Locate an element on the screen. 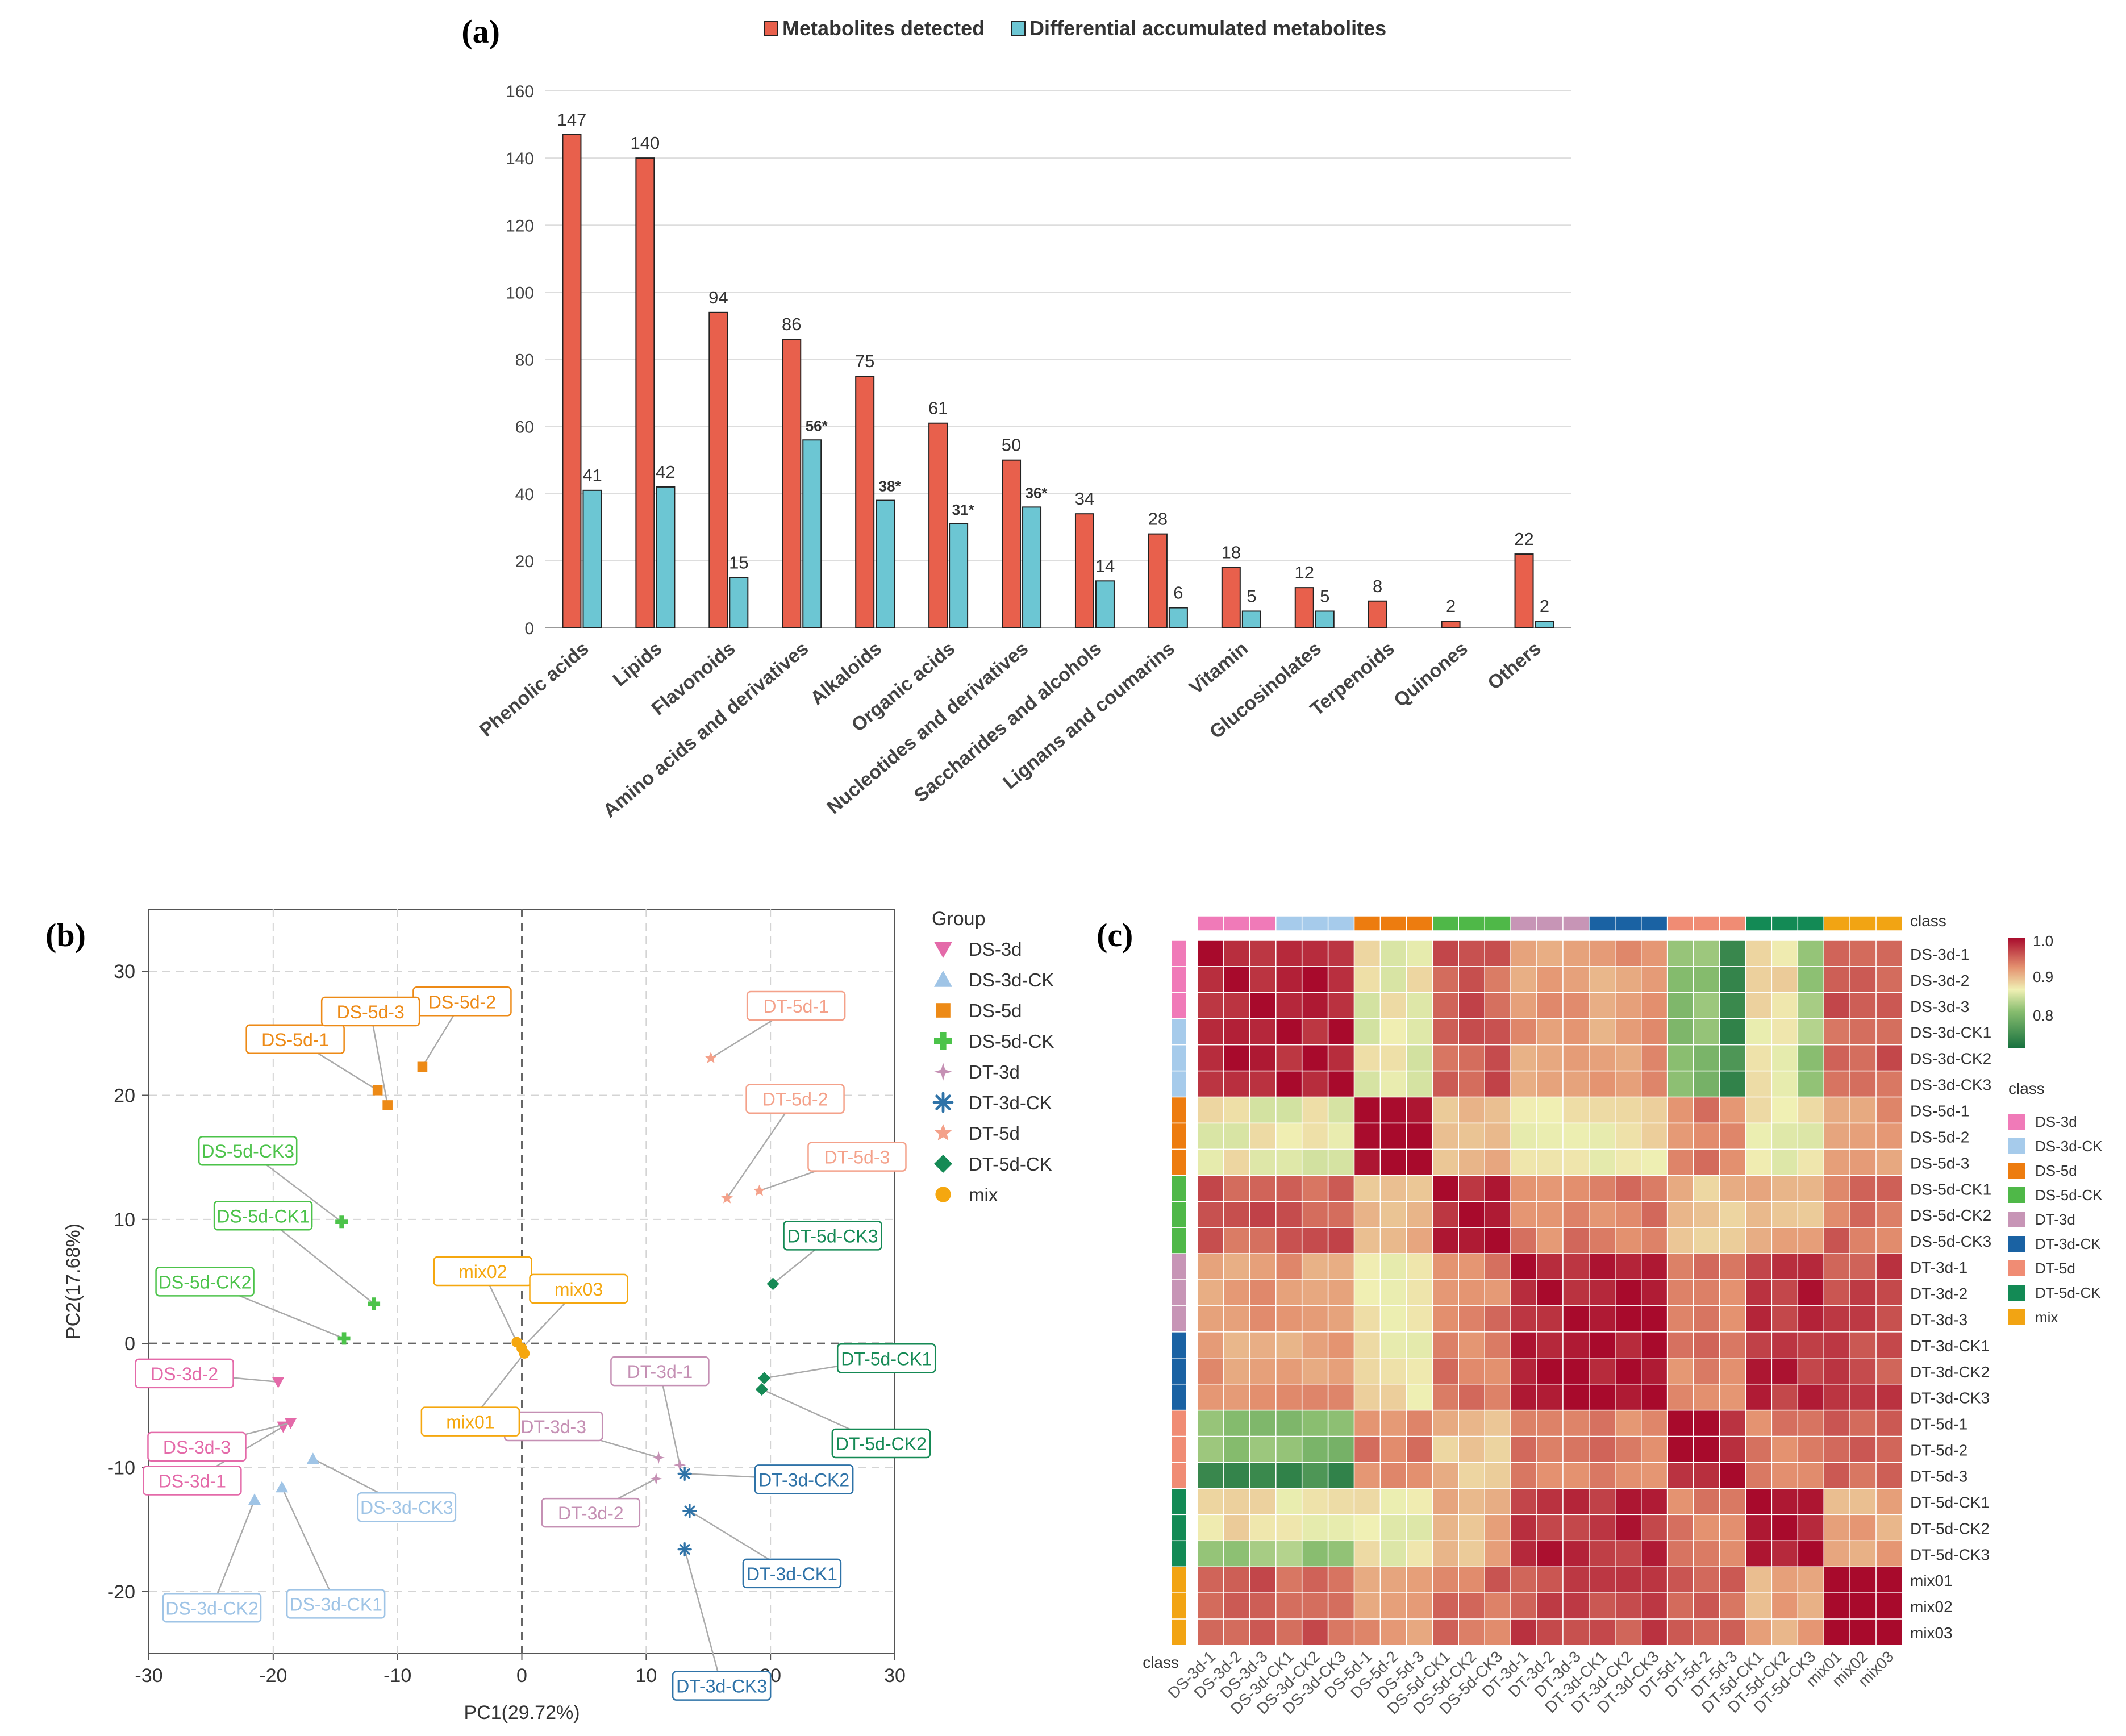  row-label: DT-5d-CK2 is located at coordinates (1950, 1528).